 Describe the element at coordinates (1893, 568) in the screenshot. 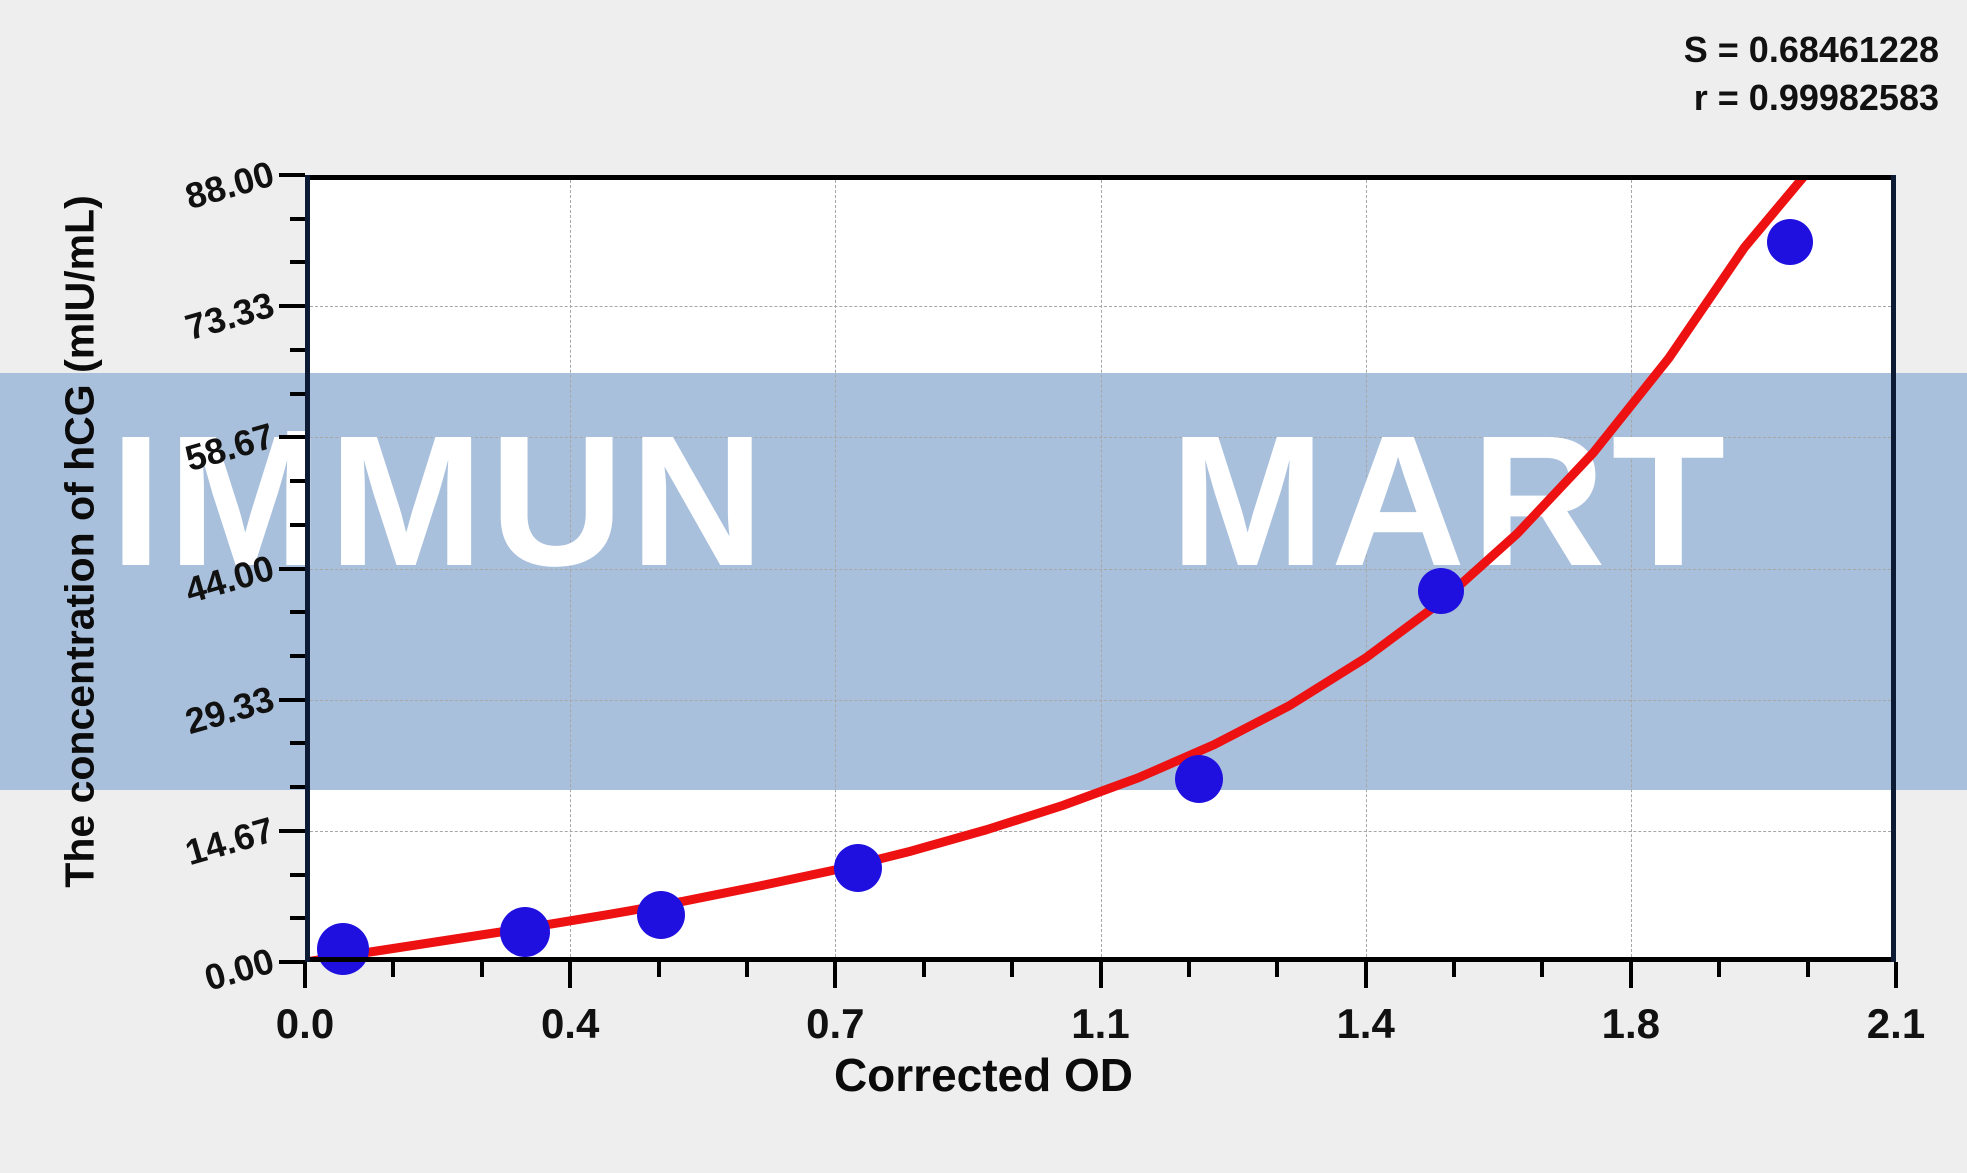

I see `plot-border-right` at that location.